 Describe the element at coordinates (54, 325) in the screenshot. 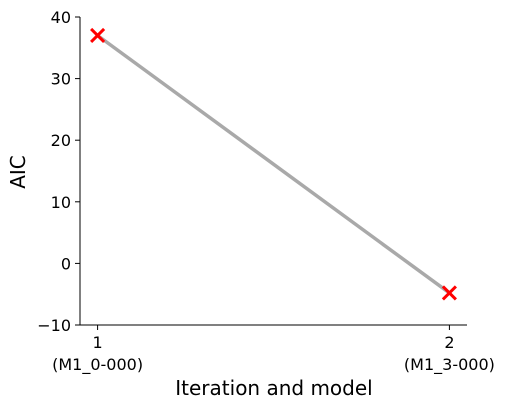

I see `y-tick-label: −10` at that location.